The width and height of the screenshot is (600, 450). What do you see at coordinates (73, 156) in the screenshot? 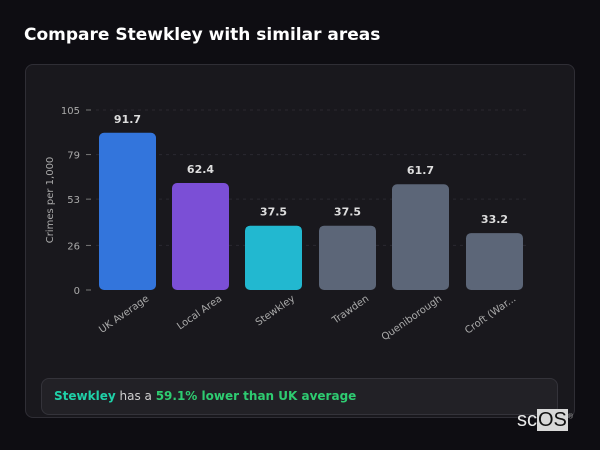
I see `y-tick-label: 79` at bounding box center [73, 156].